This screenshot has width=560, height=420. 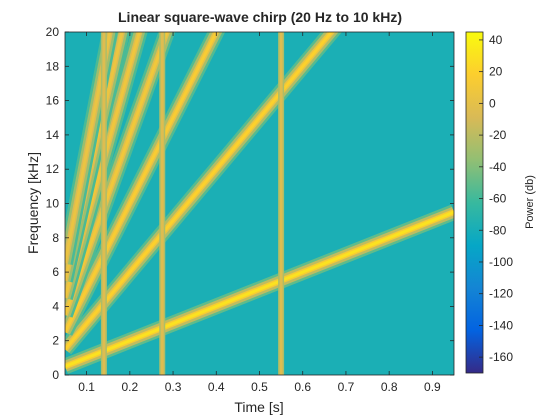 I want to click on x-tick-label: 0.6, so click(x=302, y=387).